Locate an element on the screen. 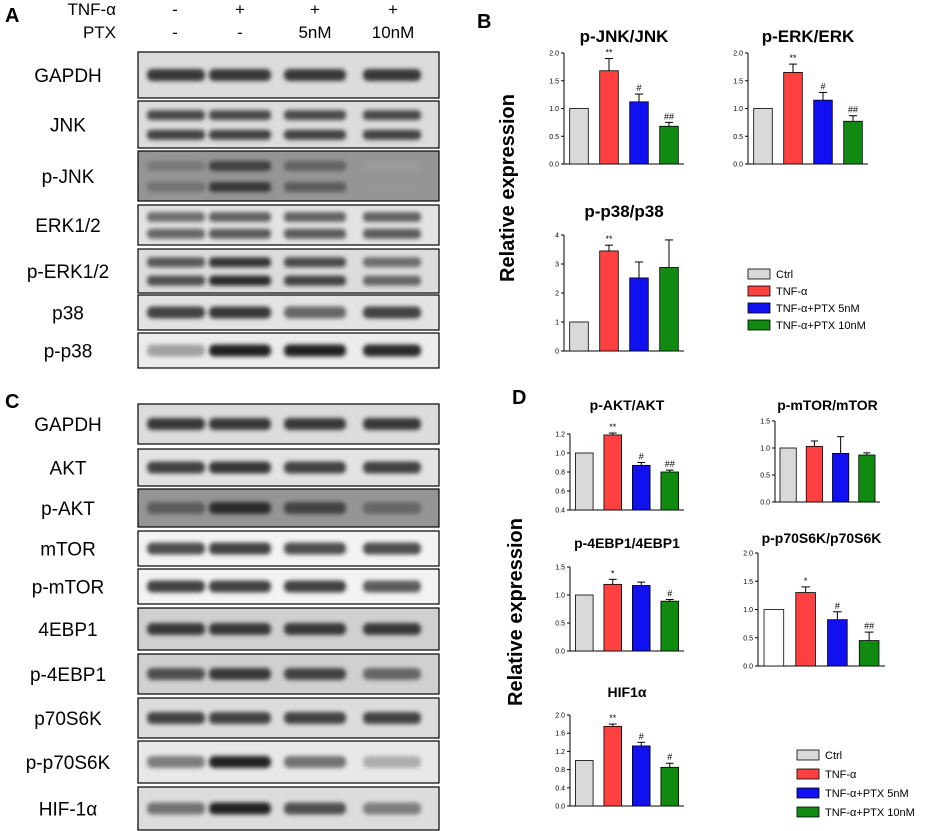 Image resolution: width=934 pixels, height=831 pixels. y-tick-label: 0.5 is located at coordinates (738, 137).